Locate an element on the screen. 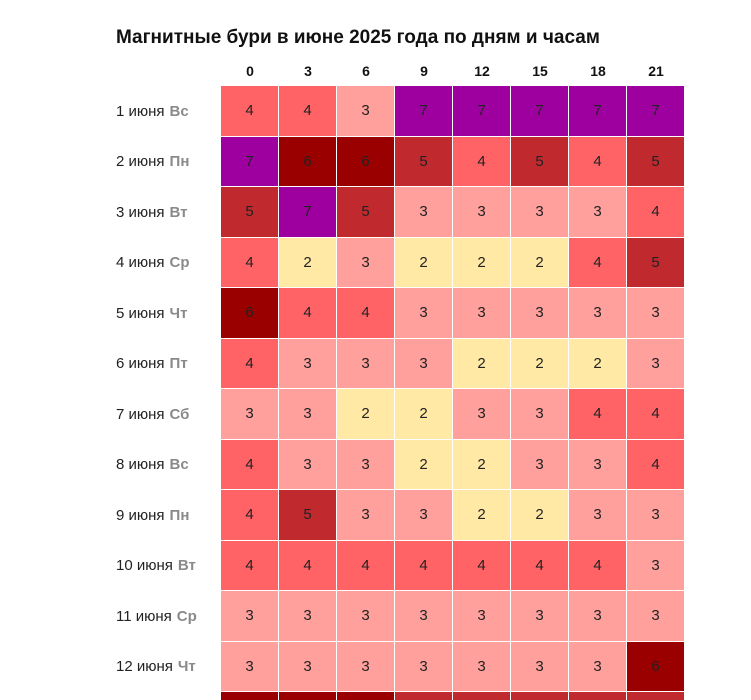 This screenshot has height=700, width=751. table-row: 1 июня Вс 4 4 3 7 7 7 7 7 is located at coordinates (342, 111).